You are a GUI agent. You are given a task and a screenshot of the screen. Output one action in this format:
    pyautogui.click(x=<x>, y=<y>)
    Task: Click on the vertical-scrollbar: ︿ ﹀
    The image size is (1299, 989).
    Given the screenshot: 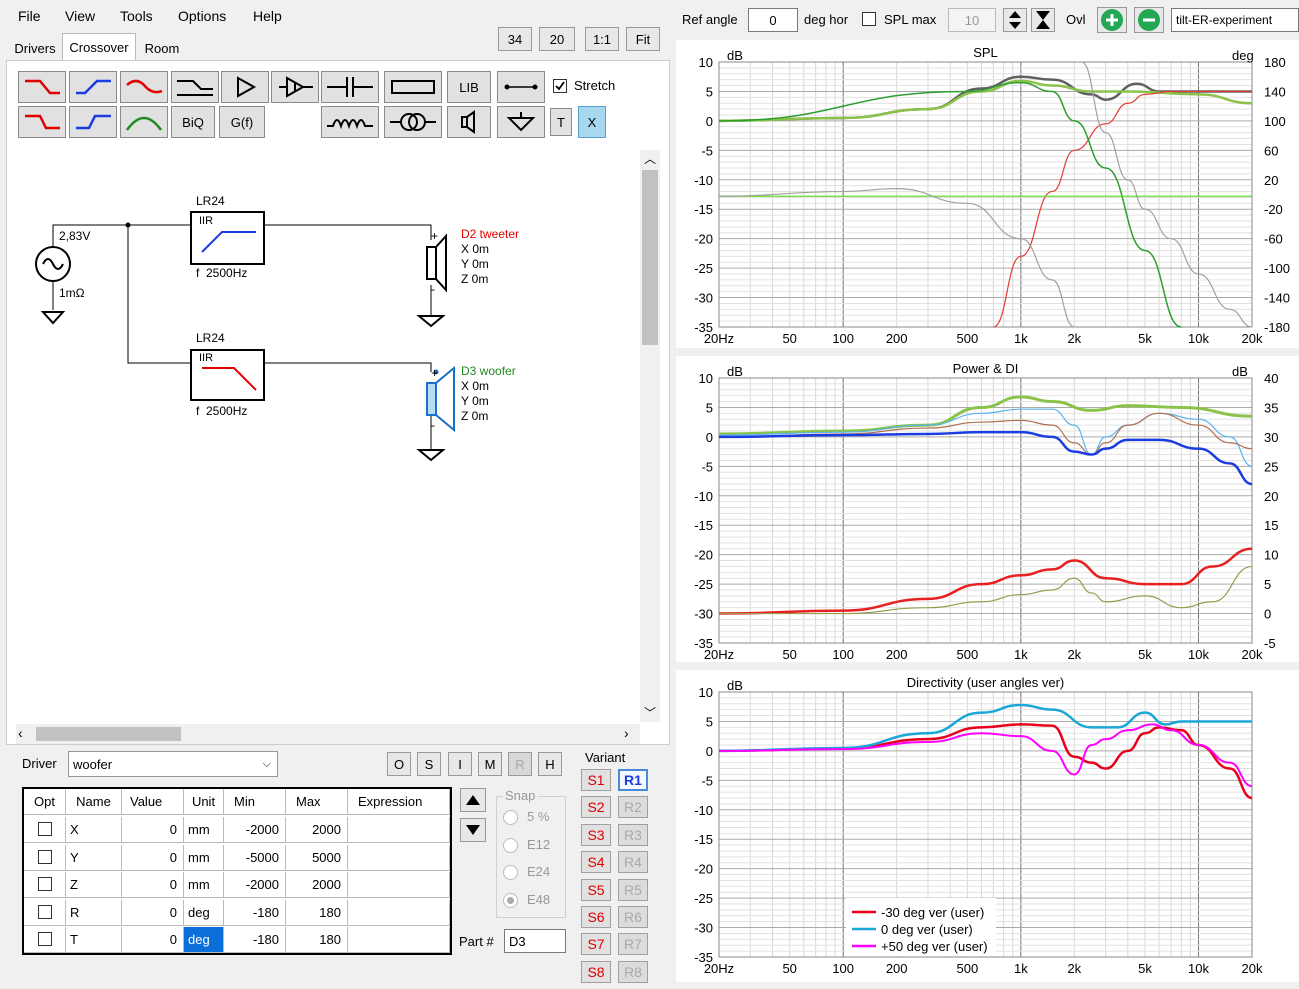 What is the action you would take?
    pyautogui.click(x=650, y=436)
    